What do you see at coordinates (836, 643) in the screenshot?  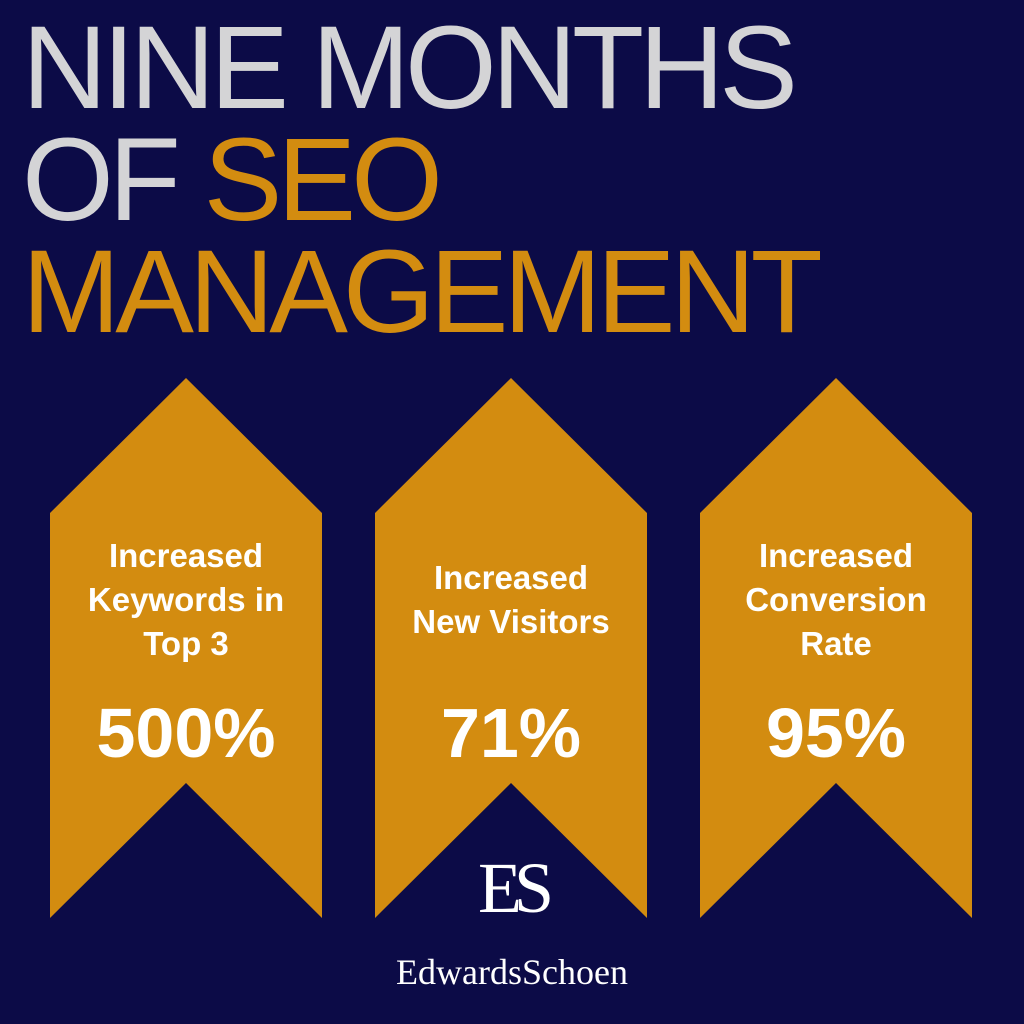 I see `stat-label-line: Rate` at bounding box center [836, 643].